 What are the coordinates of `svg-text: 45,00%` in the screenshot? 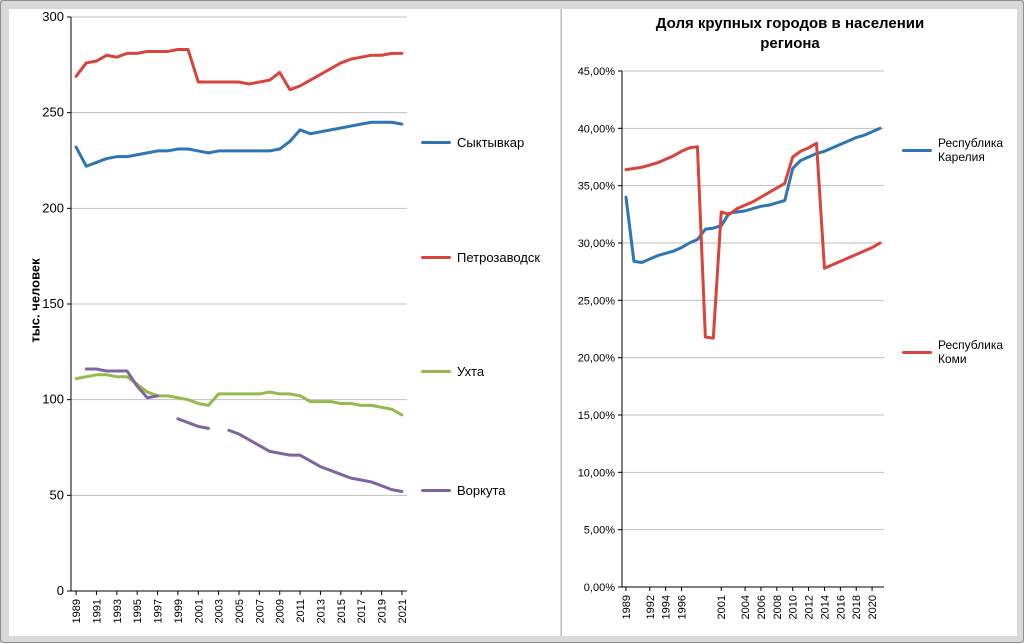 It's located at (597, 72).